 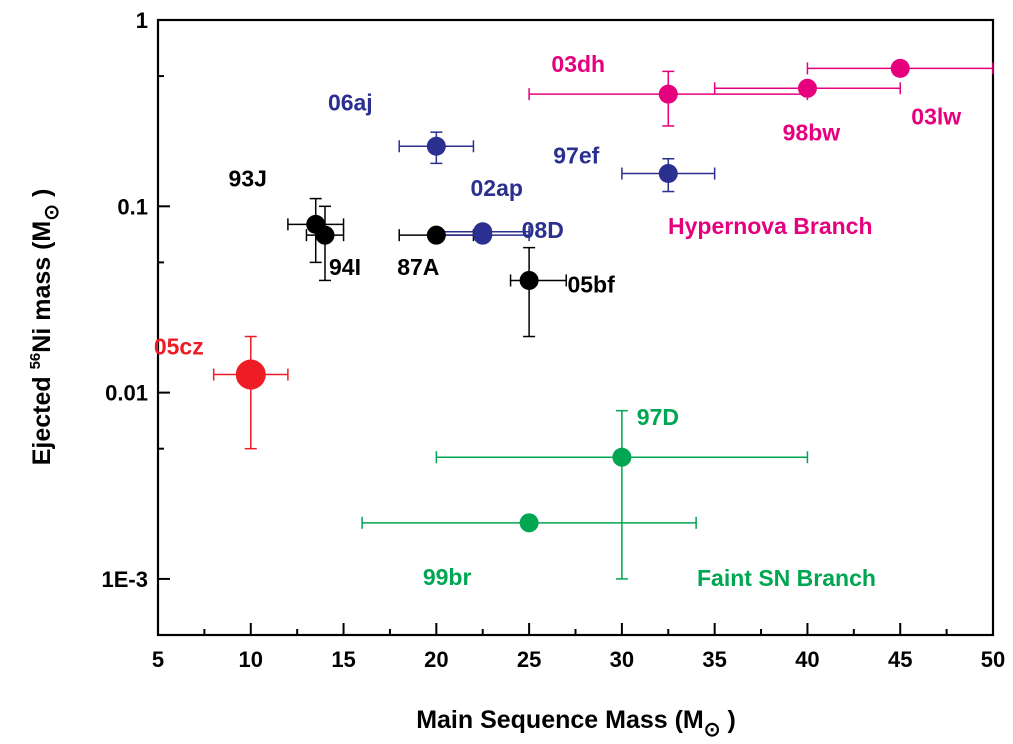 What do you see at coordinates (42, 196) in the screenshot?
I see `y-axis-title-suffix: )` at bounding box center [42, 196].